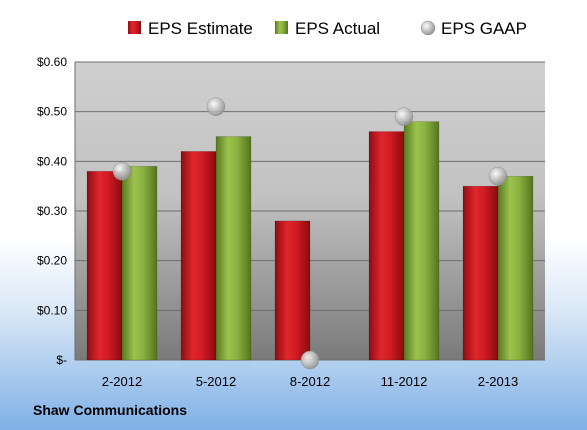 This screenshot has height=430, width=587. I want to click on legend-label: EPS GAAP, so click(484, 28).